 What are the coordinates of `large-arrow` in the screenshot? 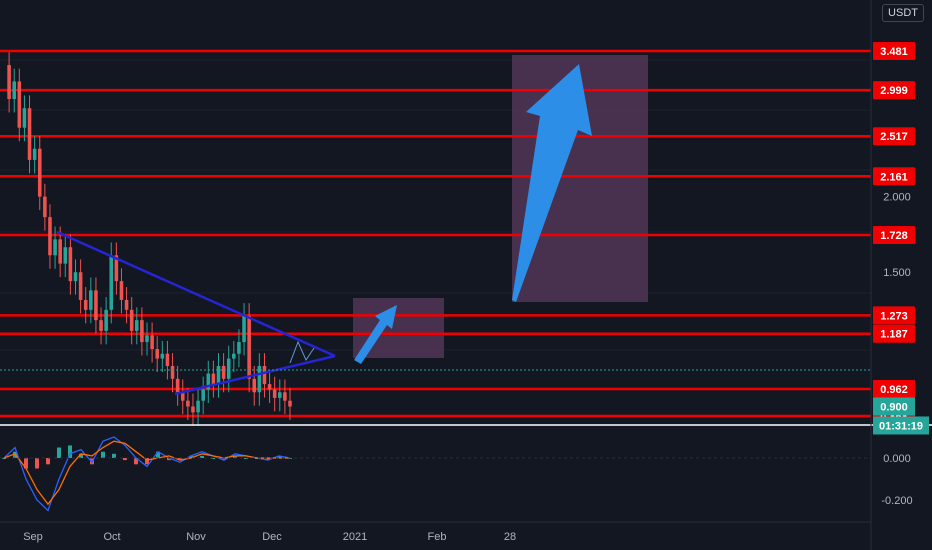 It's located at (552, 183).